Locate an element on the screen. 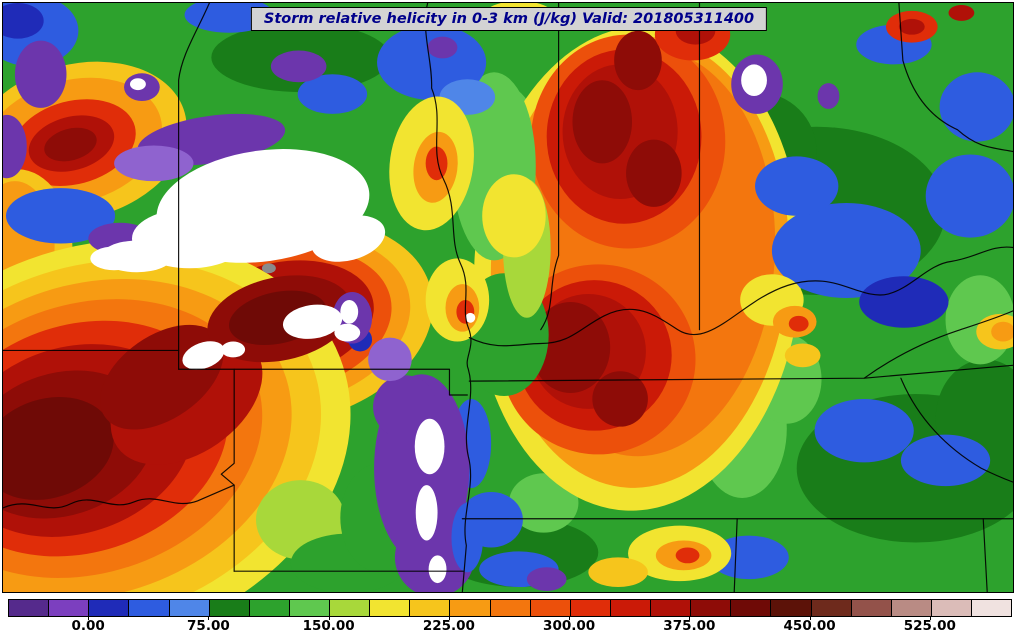 Image resolution: width=1018 pixels, height=633 pixels. colorbar-tick-label: 0.00 is located at coordinates (88, 625).